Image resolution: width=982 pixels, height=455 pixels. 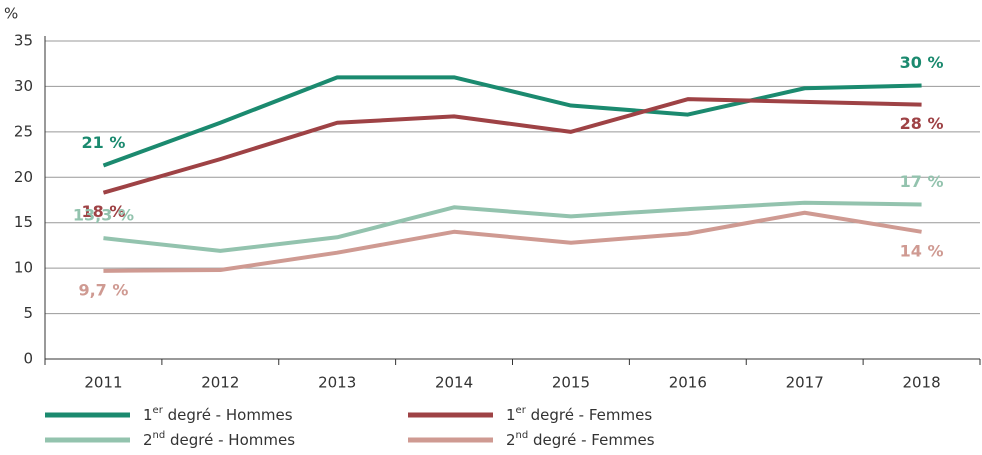 I want to click on y-tick-label: 20, so click(x=23, y=177).